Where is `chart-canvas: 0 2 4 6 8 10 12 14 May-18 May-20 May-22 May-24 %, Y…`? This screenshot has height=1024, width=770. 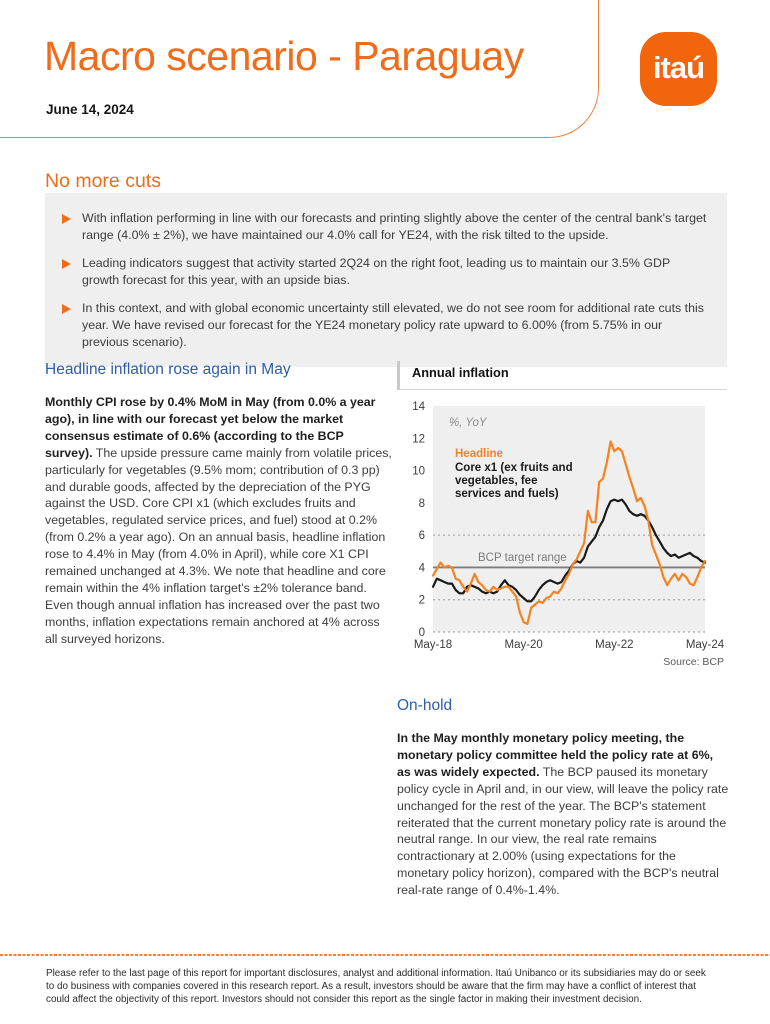
chart-canvas: 0 2 4 6 8 10 12 14 May-18 May-20 May-22 May-24 %, Y… is located at coordinates (568, 534).